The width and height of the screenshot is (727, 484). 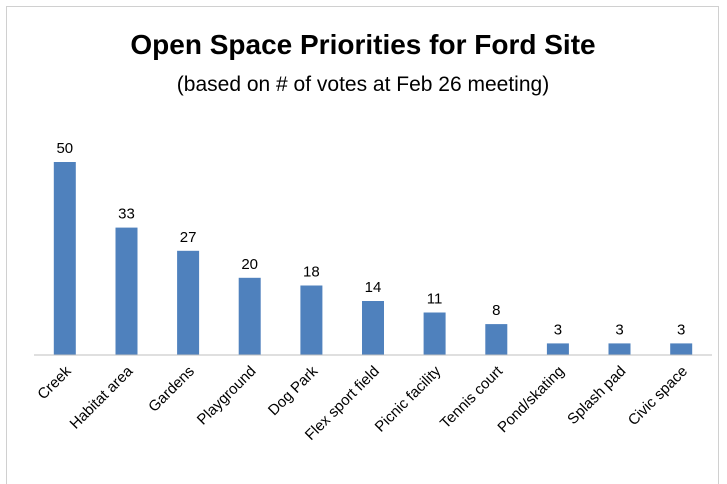 What do you see at coordinates (435, 299) in the screenshot?
I see `data-label: 11` at bounding box center [435, 299].